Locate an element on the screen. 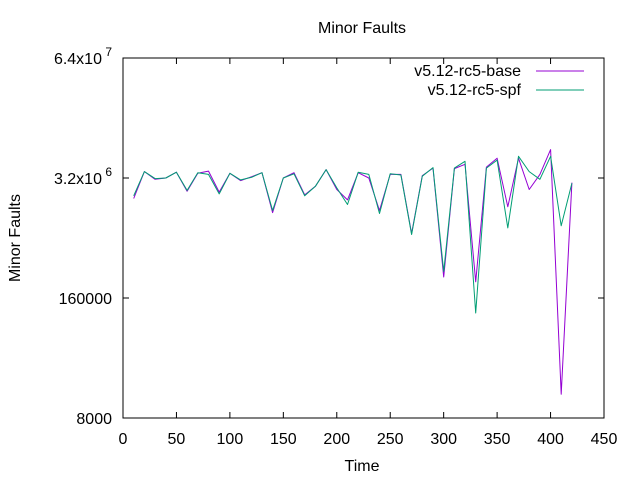  y-tick-mantissa: 160000 is located at coordinates (85, 299).